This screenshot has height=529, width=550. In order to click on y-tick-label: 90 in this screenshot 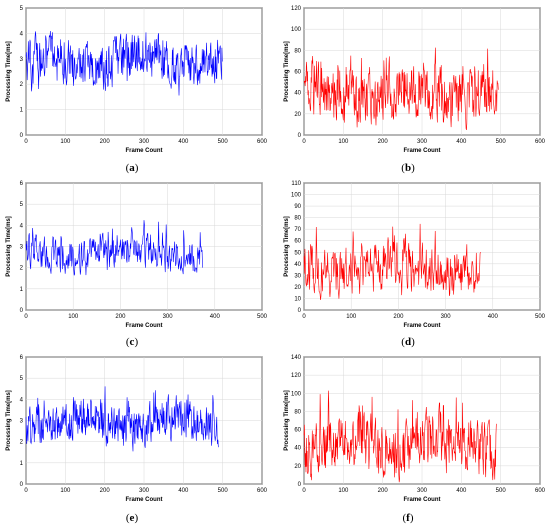, I will do `click(297, 207)`.